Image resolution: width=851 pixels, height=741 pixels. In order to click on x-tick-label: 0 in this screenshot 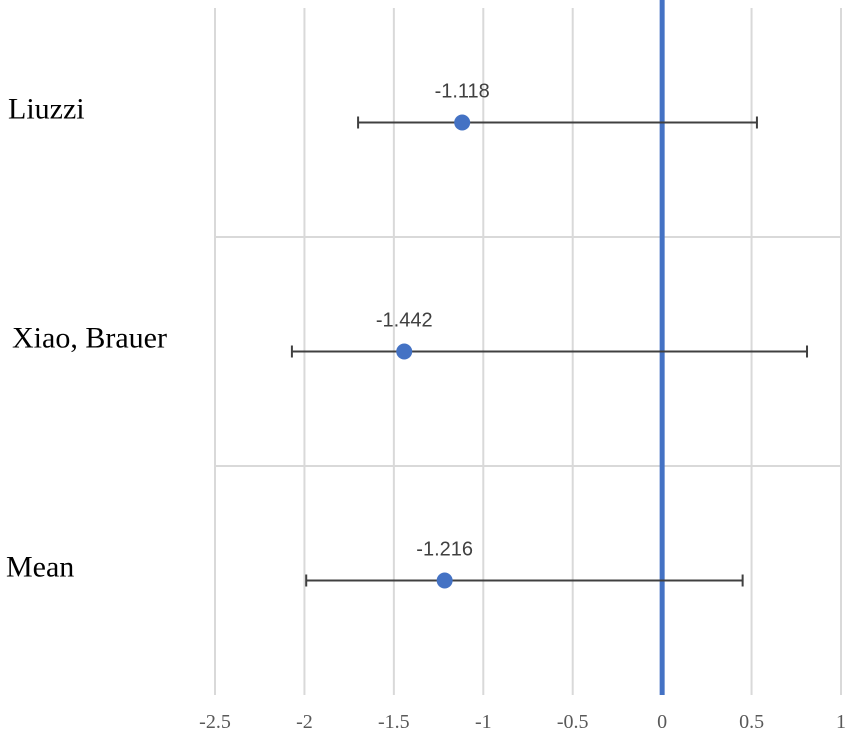, I will do `click(662, 722)`.